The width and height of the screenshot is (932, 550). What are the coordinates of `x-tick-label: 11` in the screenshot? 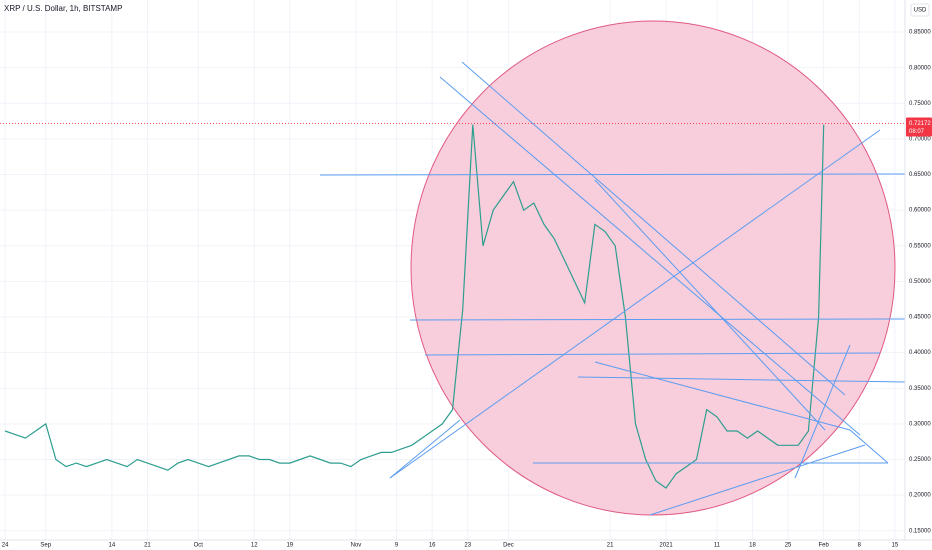 It's located at (717, 546).